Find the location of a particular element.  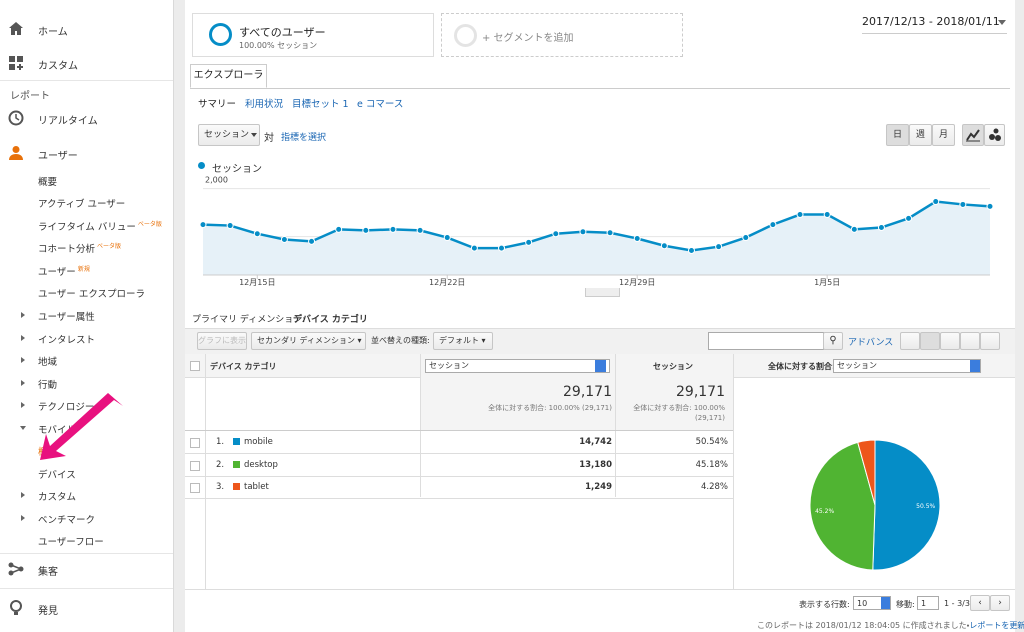

refresh-link: レポートを更新 is located at coordinates (996, 625).